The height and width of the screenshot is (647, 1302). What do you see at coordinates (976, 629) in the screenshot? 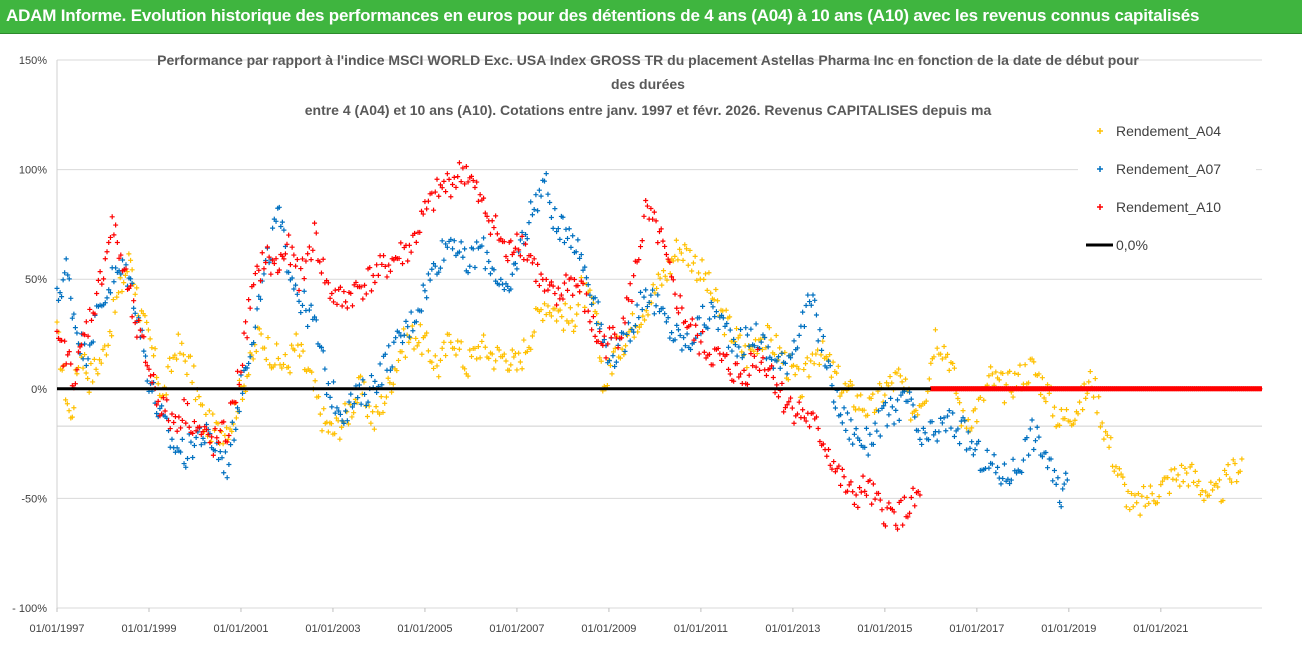
I see `x-tick-label: 01/01/2017` at bounding box center [976, 629].